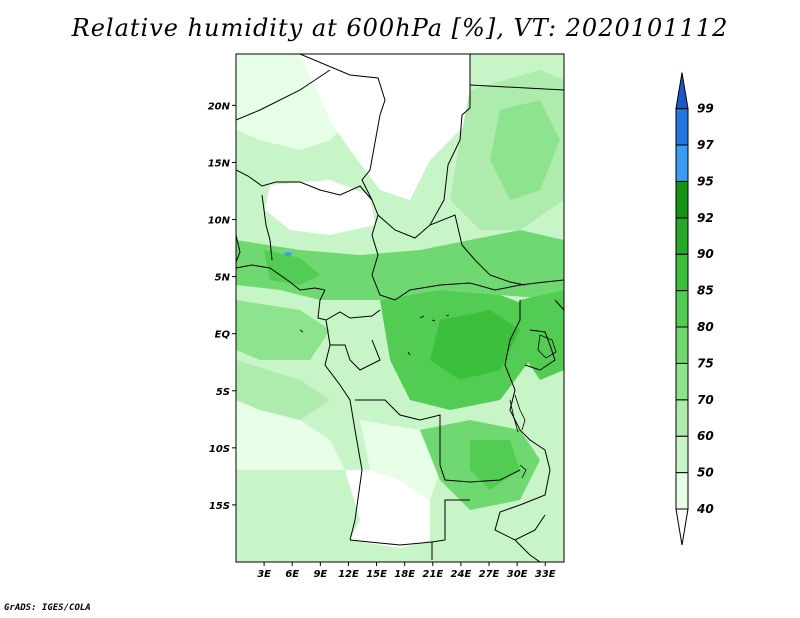 The height and width of the screenshot is (618, 800). I want to click on lat-label: 15N, so click(219, 163).